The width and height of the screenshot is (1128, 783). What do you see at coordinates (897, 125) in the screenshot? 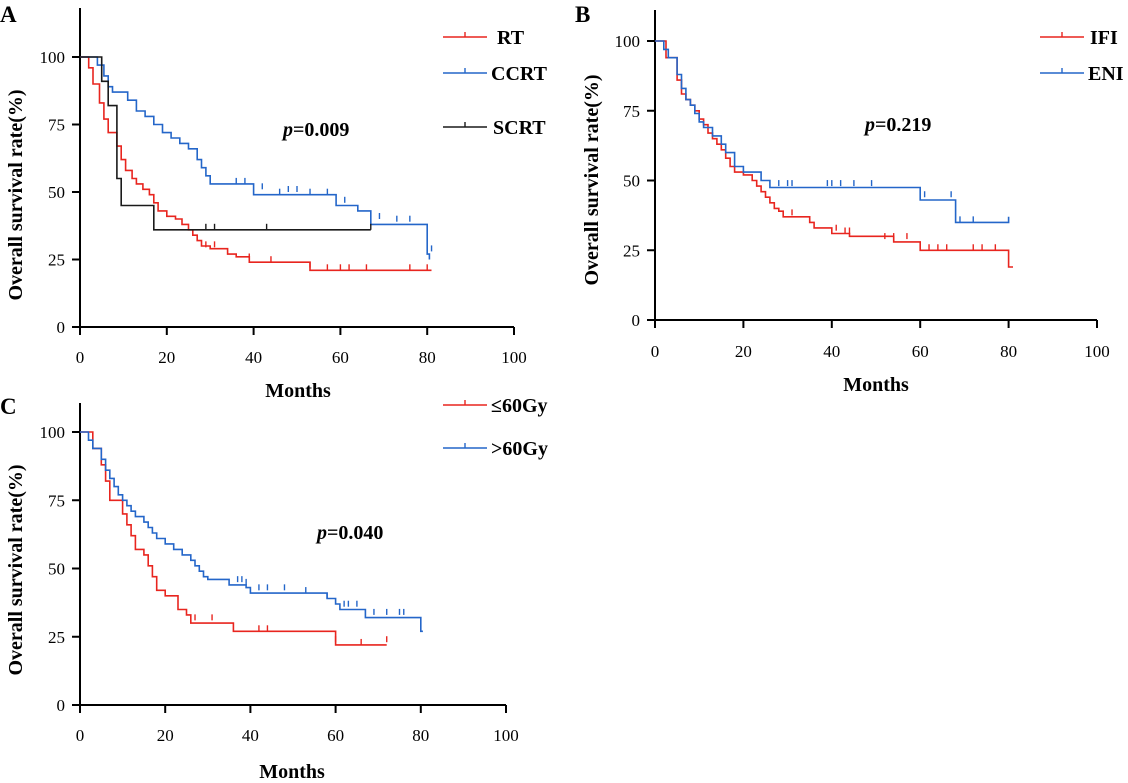
I see `p-value-b: p=0.219` at bounding box center [897, 125].